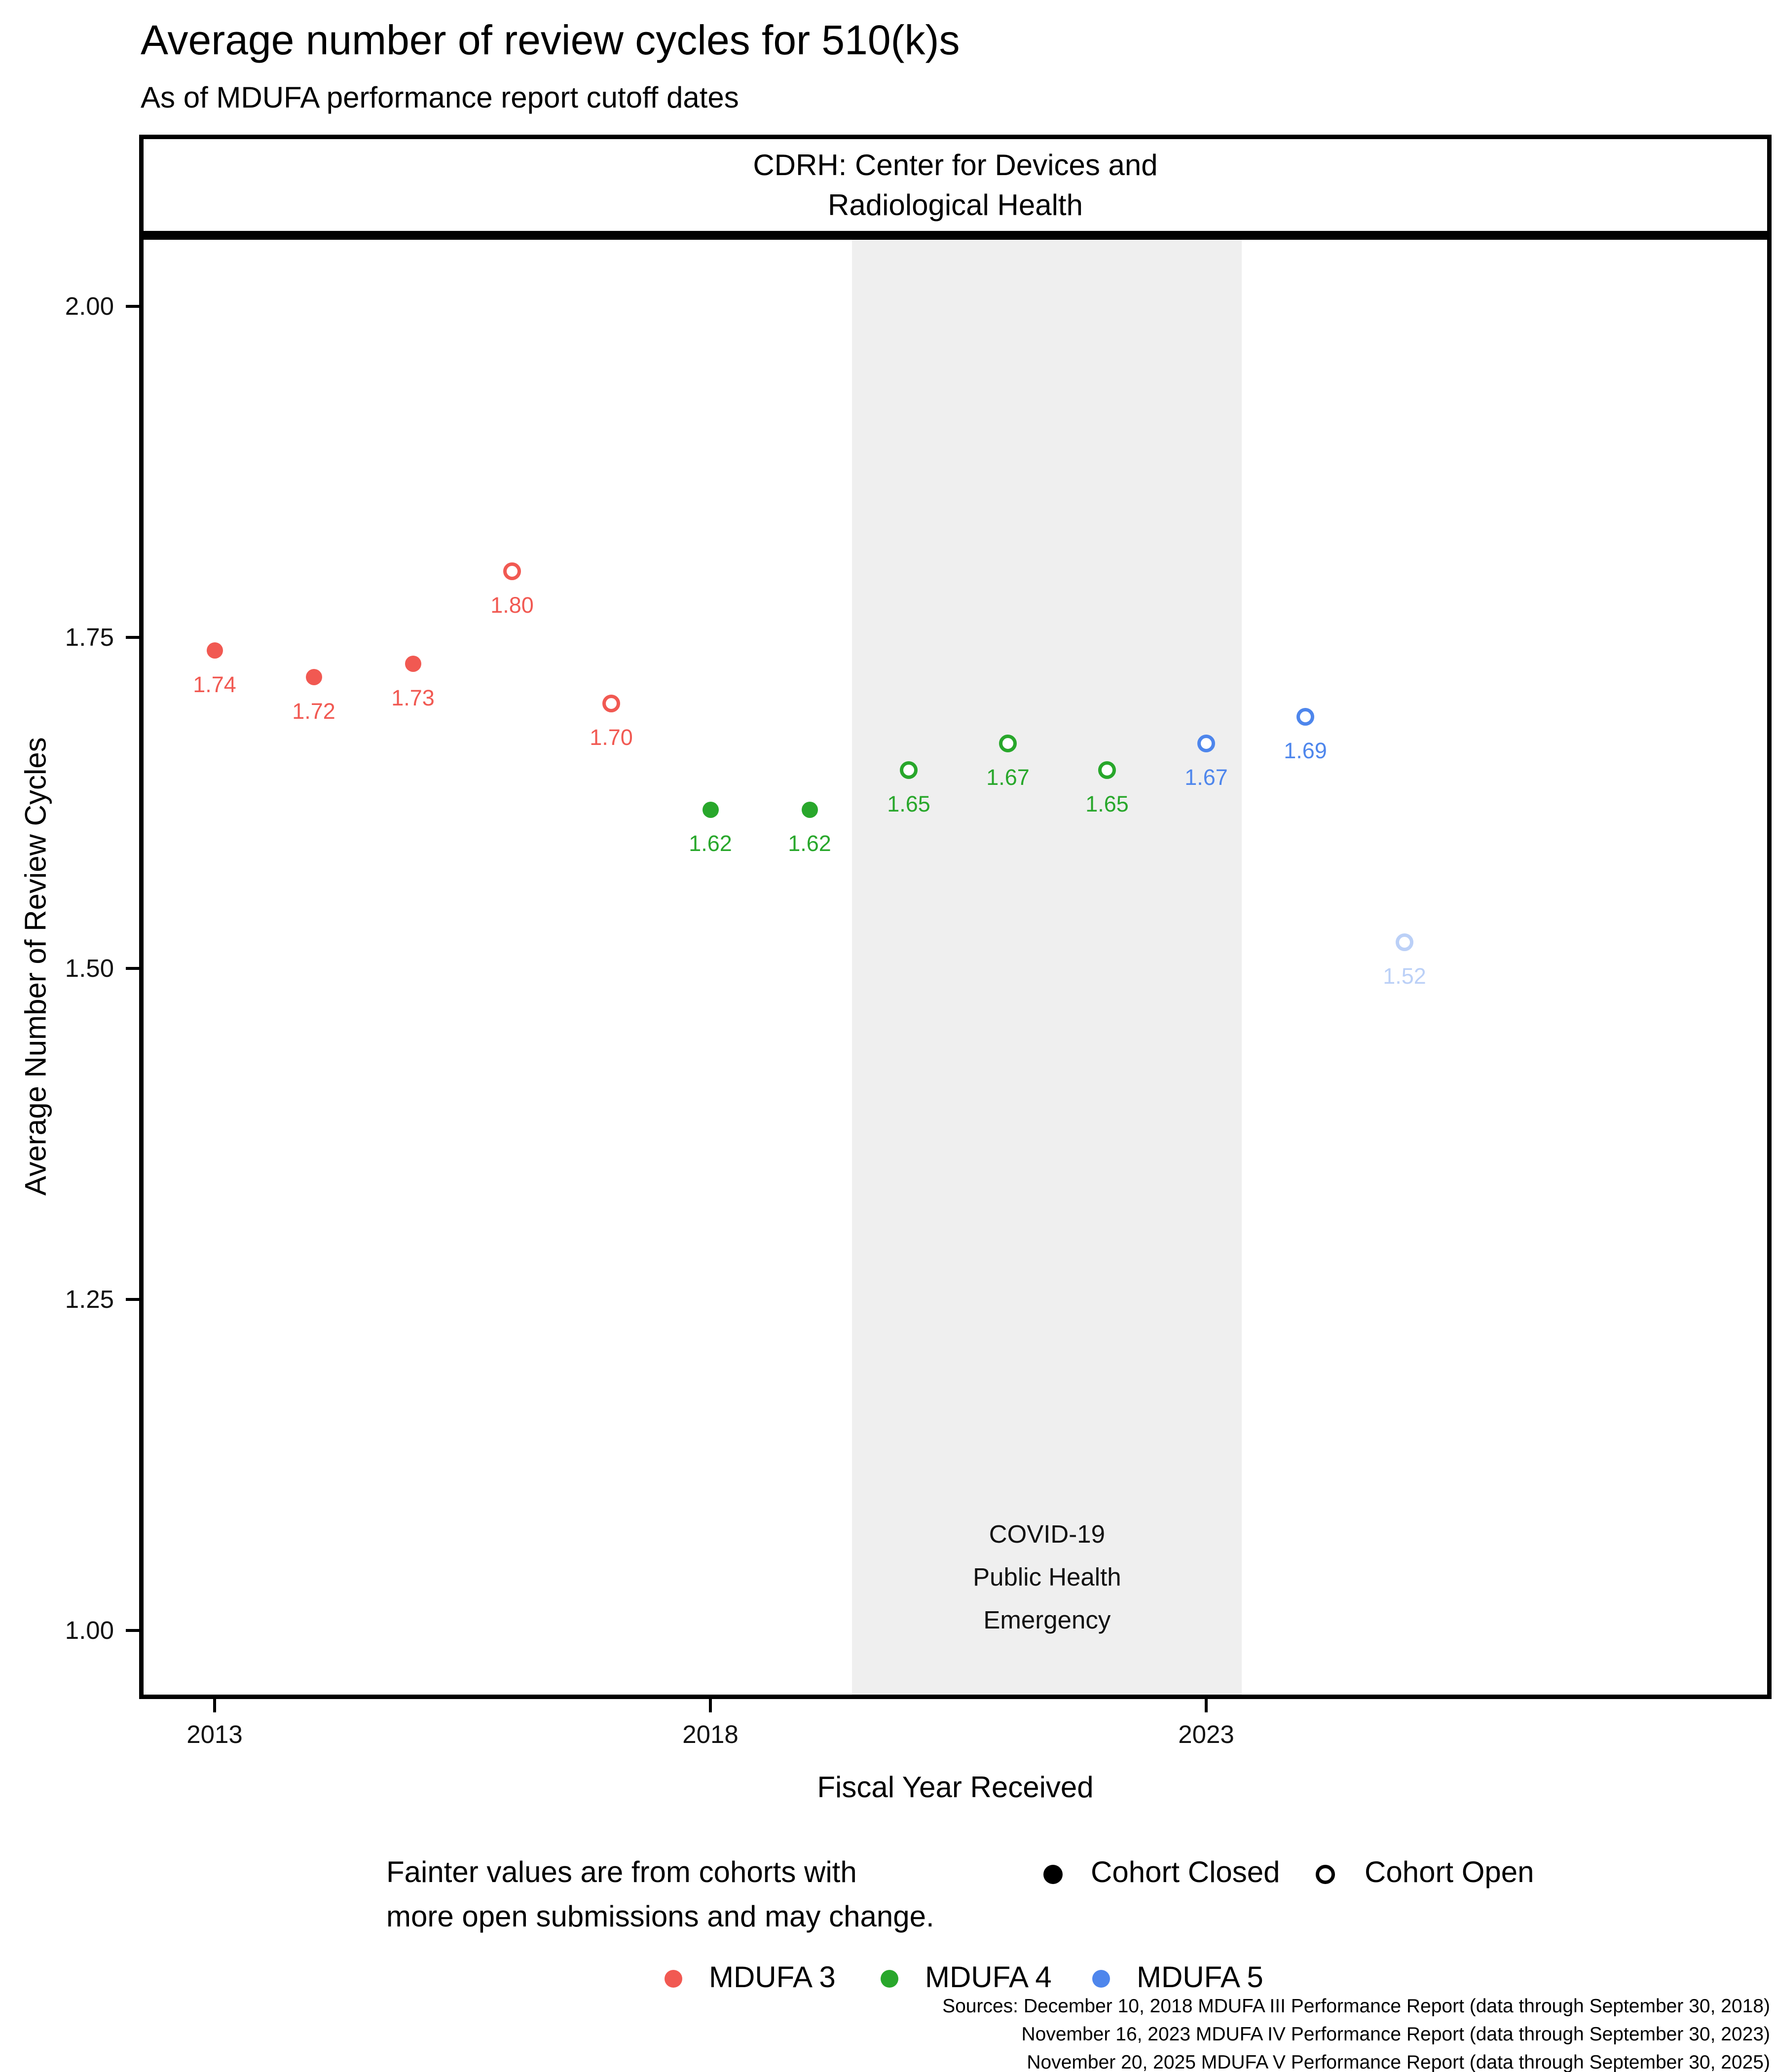 The width and height of the screenshot is (1776, 2072). What do you see at coordinates (989, 1978) in the screenshot?
I see `legend-label-mdufa-4: MDUFA 4` at bounding box center [989, 1978].